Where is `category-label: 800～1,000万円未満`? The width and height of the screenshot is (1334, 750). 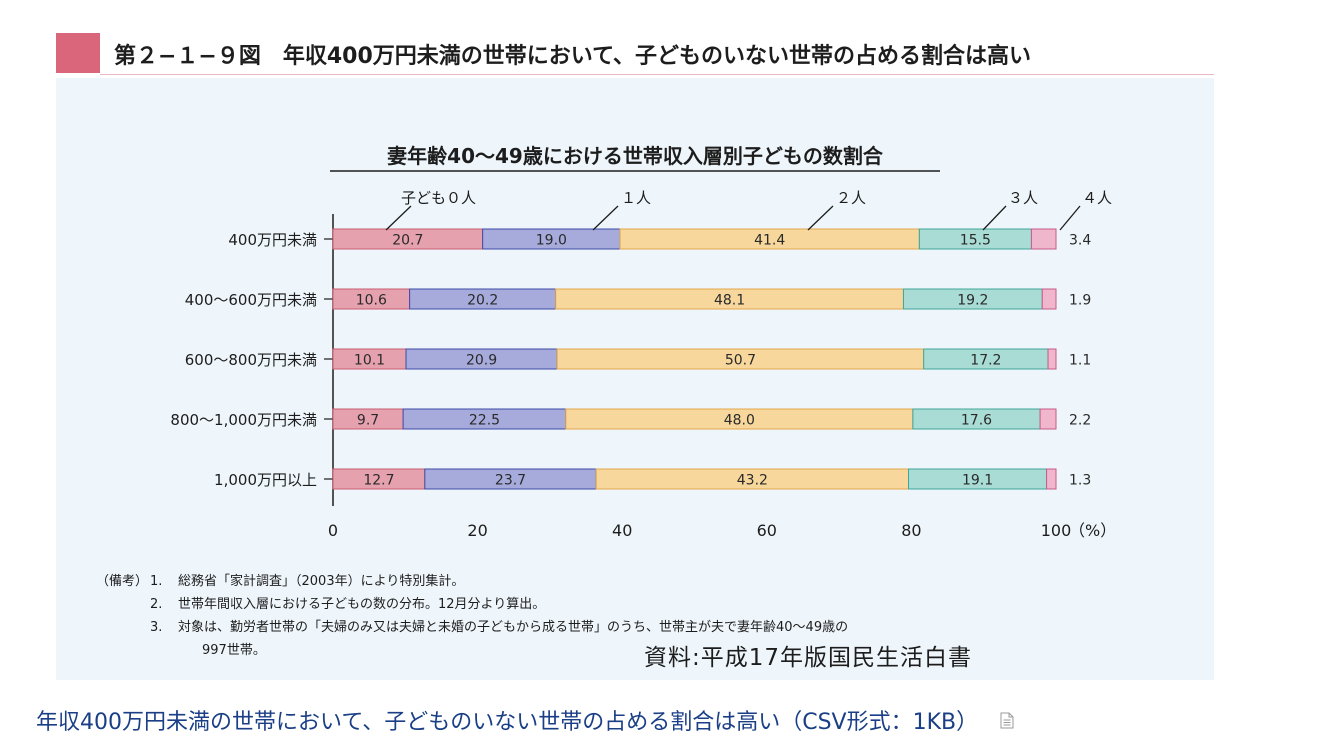
category-label: 800～1,000万円未満 is located at coordinates (243, 420).